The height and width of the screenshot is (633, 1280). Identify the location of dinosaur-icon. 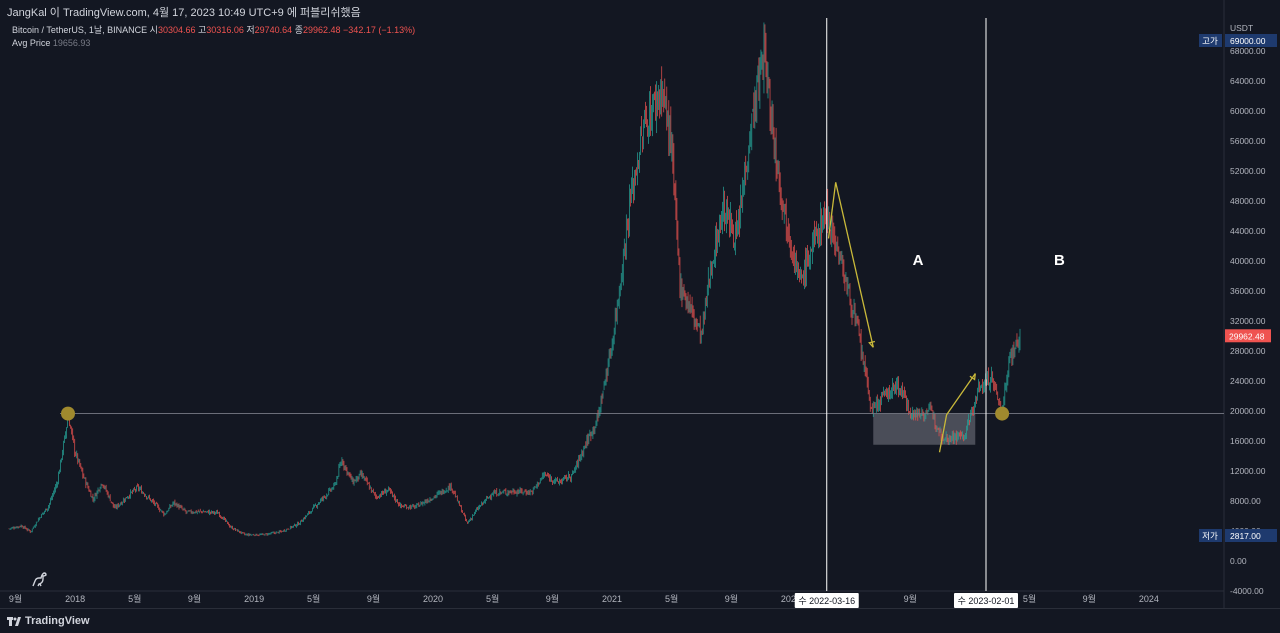
(39, 579).